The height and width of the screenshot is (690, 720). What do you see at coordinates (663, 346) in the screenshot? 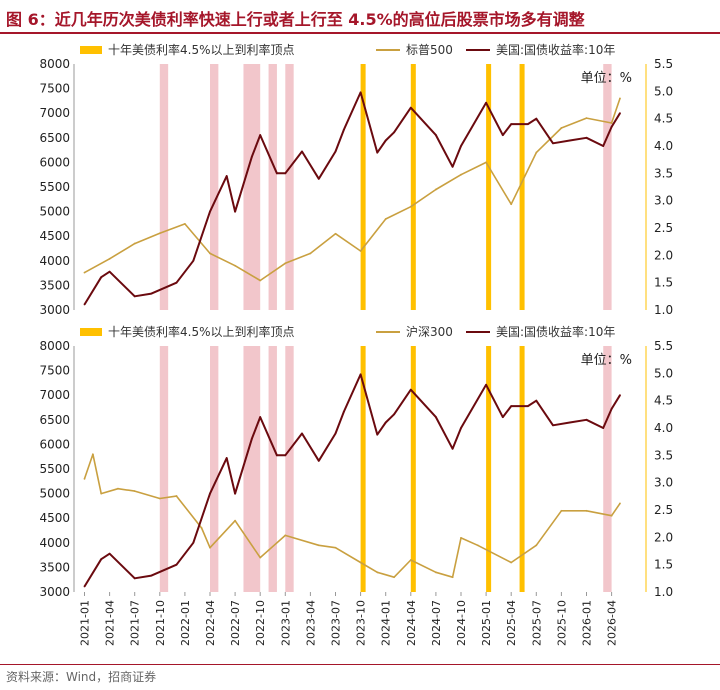
I see `right-tick-label-1-9: 5.5` at bounding box center [663, 346].